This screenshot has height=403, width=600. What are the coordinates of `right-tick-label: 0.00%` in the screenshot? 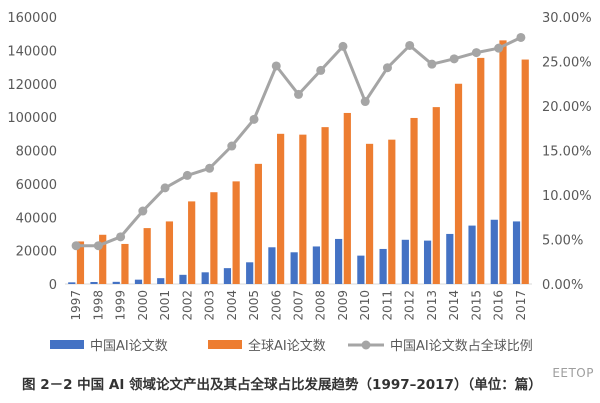 It's located at (562, 285).